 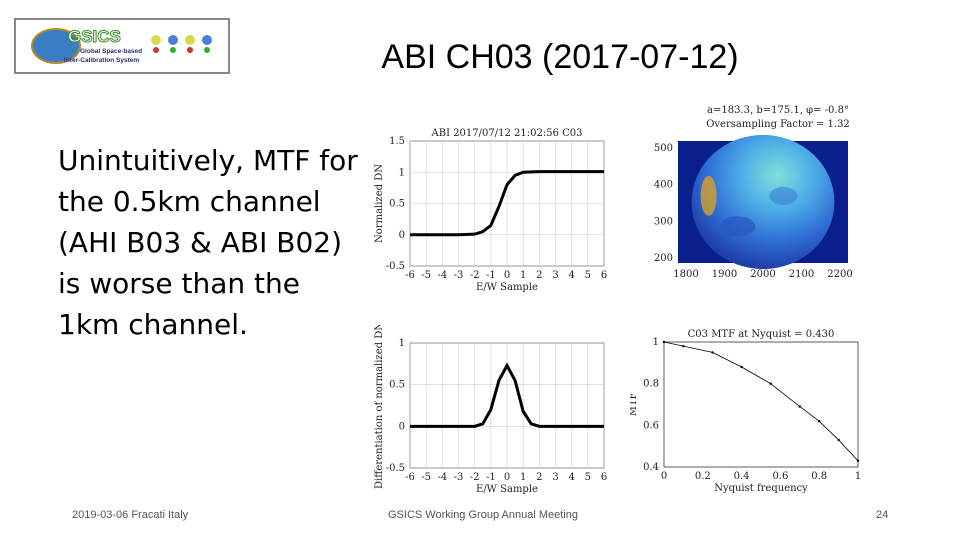 I want to click on y-axis-label: Differentiation of normalized DN, so click(x=379, y=407).